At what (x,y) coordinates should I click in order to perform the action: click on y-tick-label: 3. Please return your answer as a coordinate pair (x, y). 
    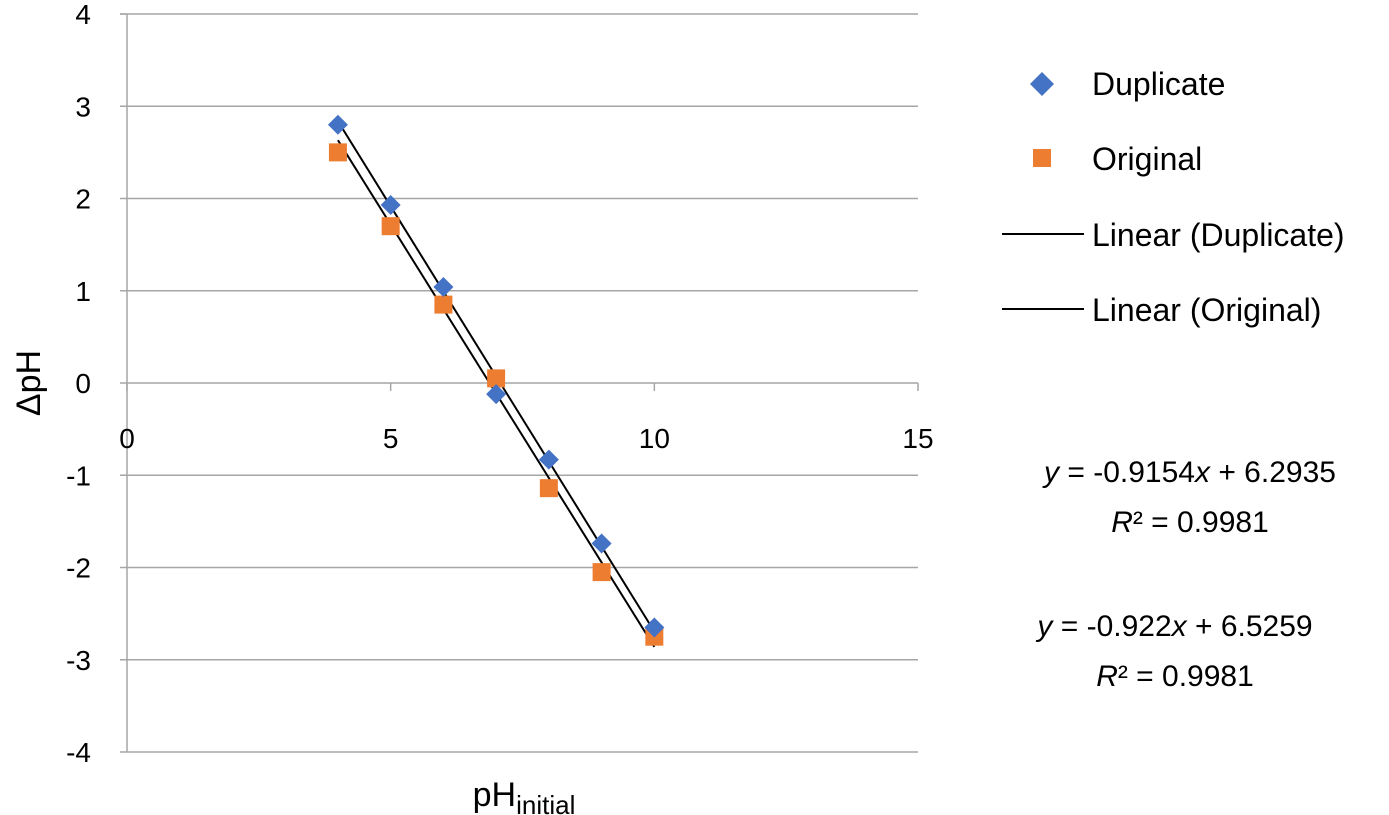
    Looking at the image, I should click on (83, 106).